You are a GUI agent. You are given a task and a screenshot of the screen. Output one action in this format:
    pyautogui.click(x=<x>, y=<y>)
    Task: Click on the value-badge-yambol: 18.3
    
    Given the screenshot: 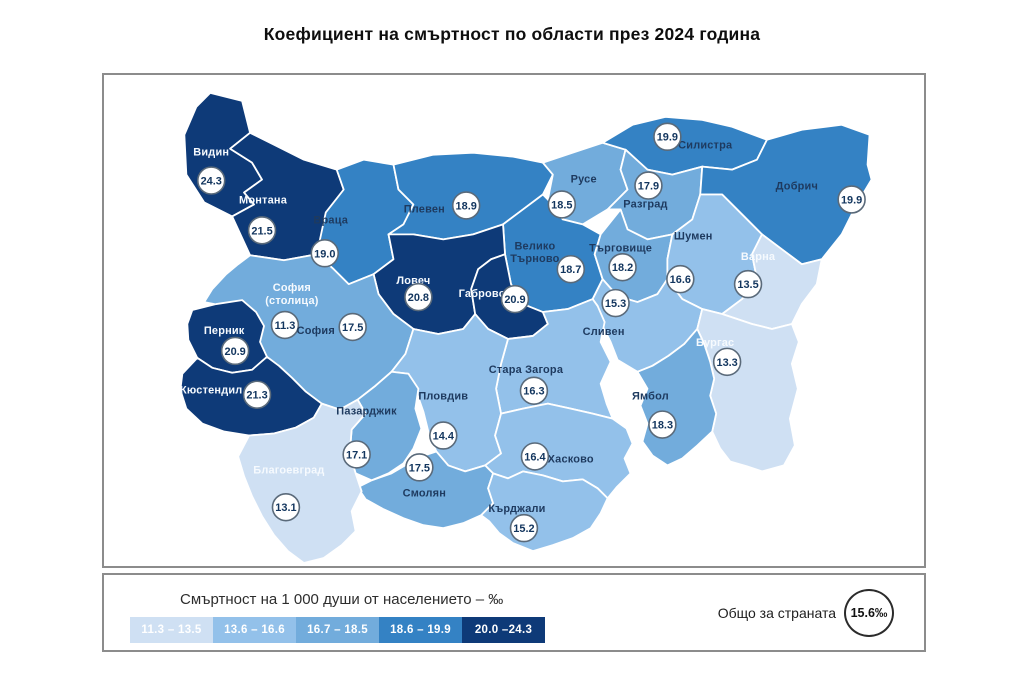 What is the action you would take?
    pyautogui.click(x=662, y=424)
    